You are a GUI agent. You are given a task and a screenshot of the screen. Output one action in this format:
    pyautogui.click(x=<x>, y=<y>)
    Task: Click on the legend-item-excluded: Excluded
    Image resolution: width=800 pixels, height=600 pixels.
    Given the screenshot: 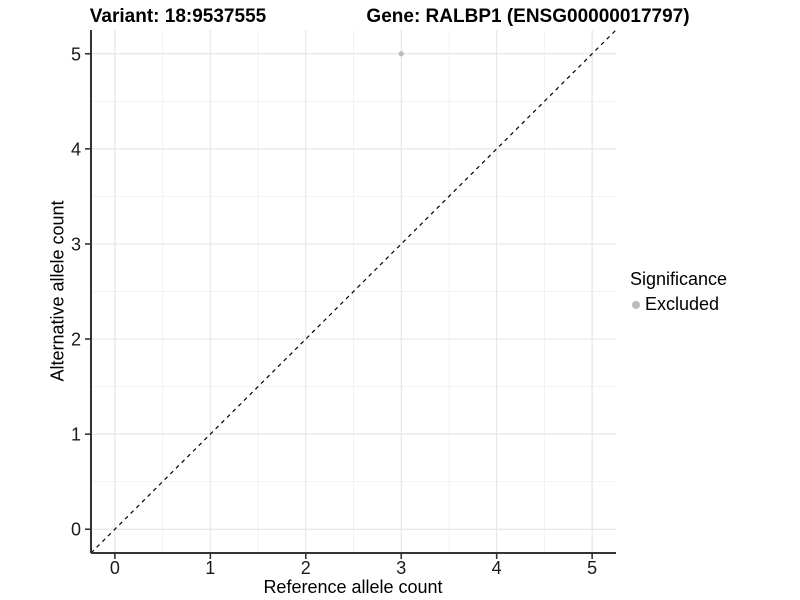 What is the action you would take?
    pyautogui.click(x=678, y=304)
    